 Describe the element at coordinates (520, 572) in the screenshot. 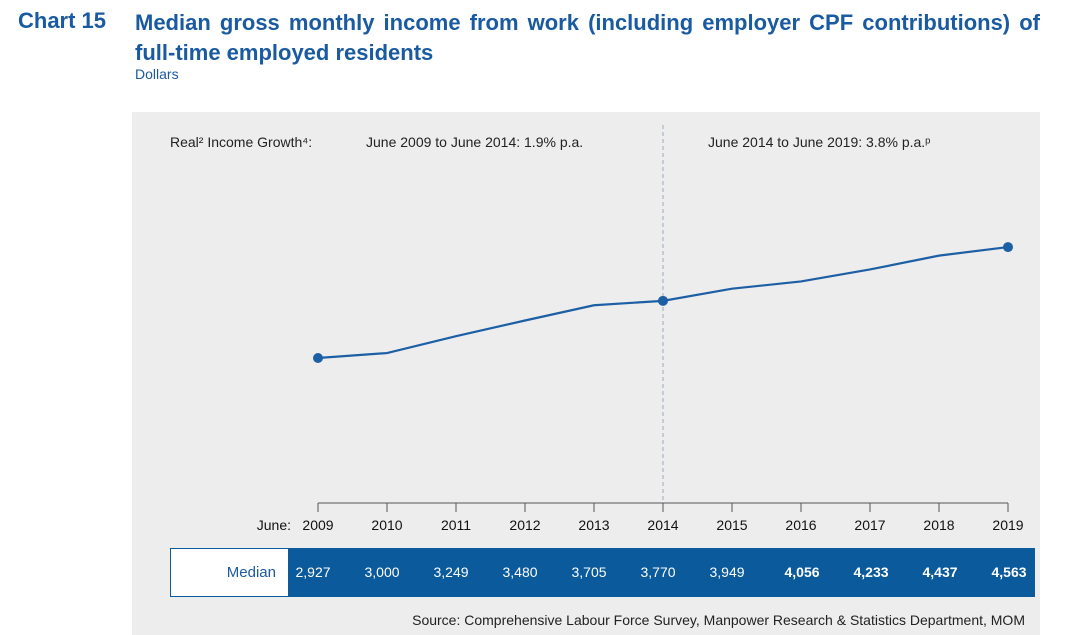

I see `median-value-2012: 3,480` at that location.